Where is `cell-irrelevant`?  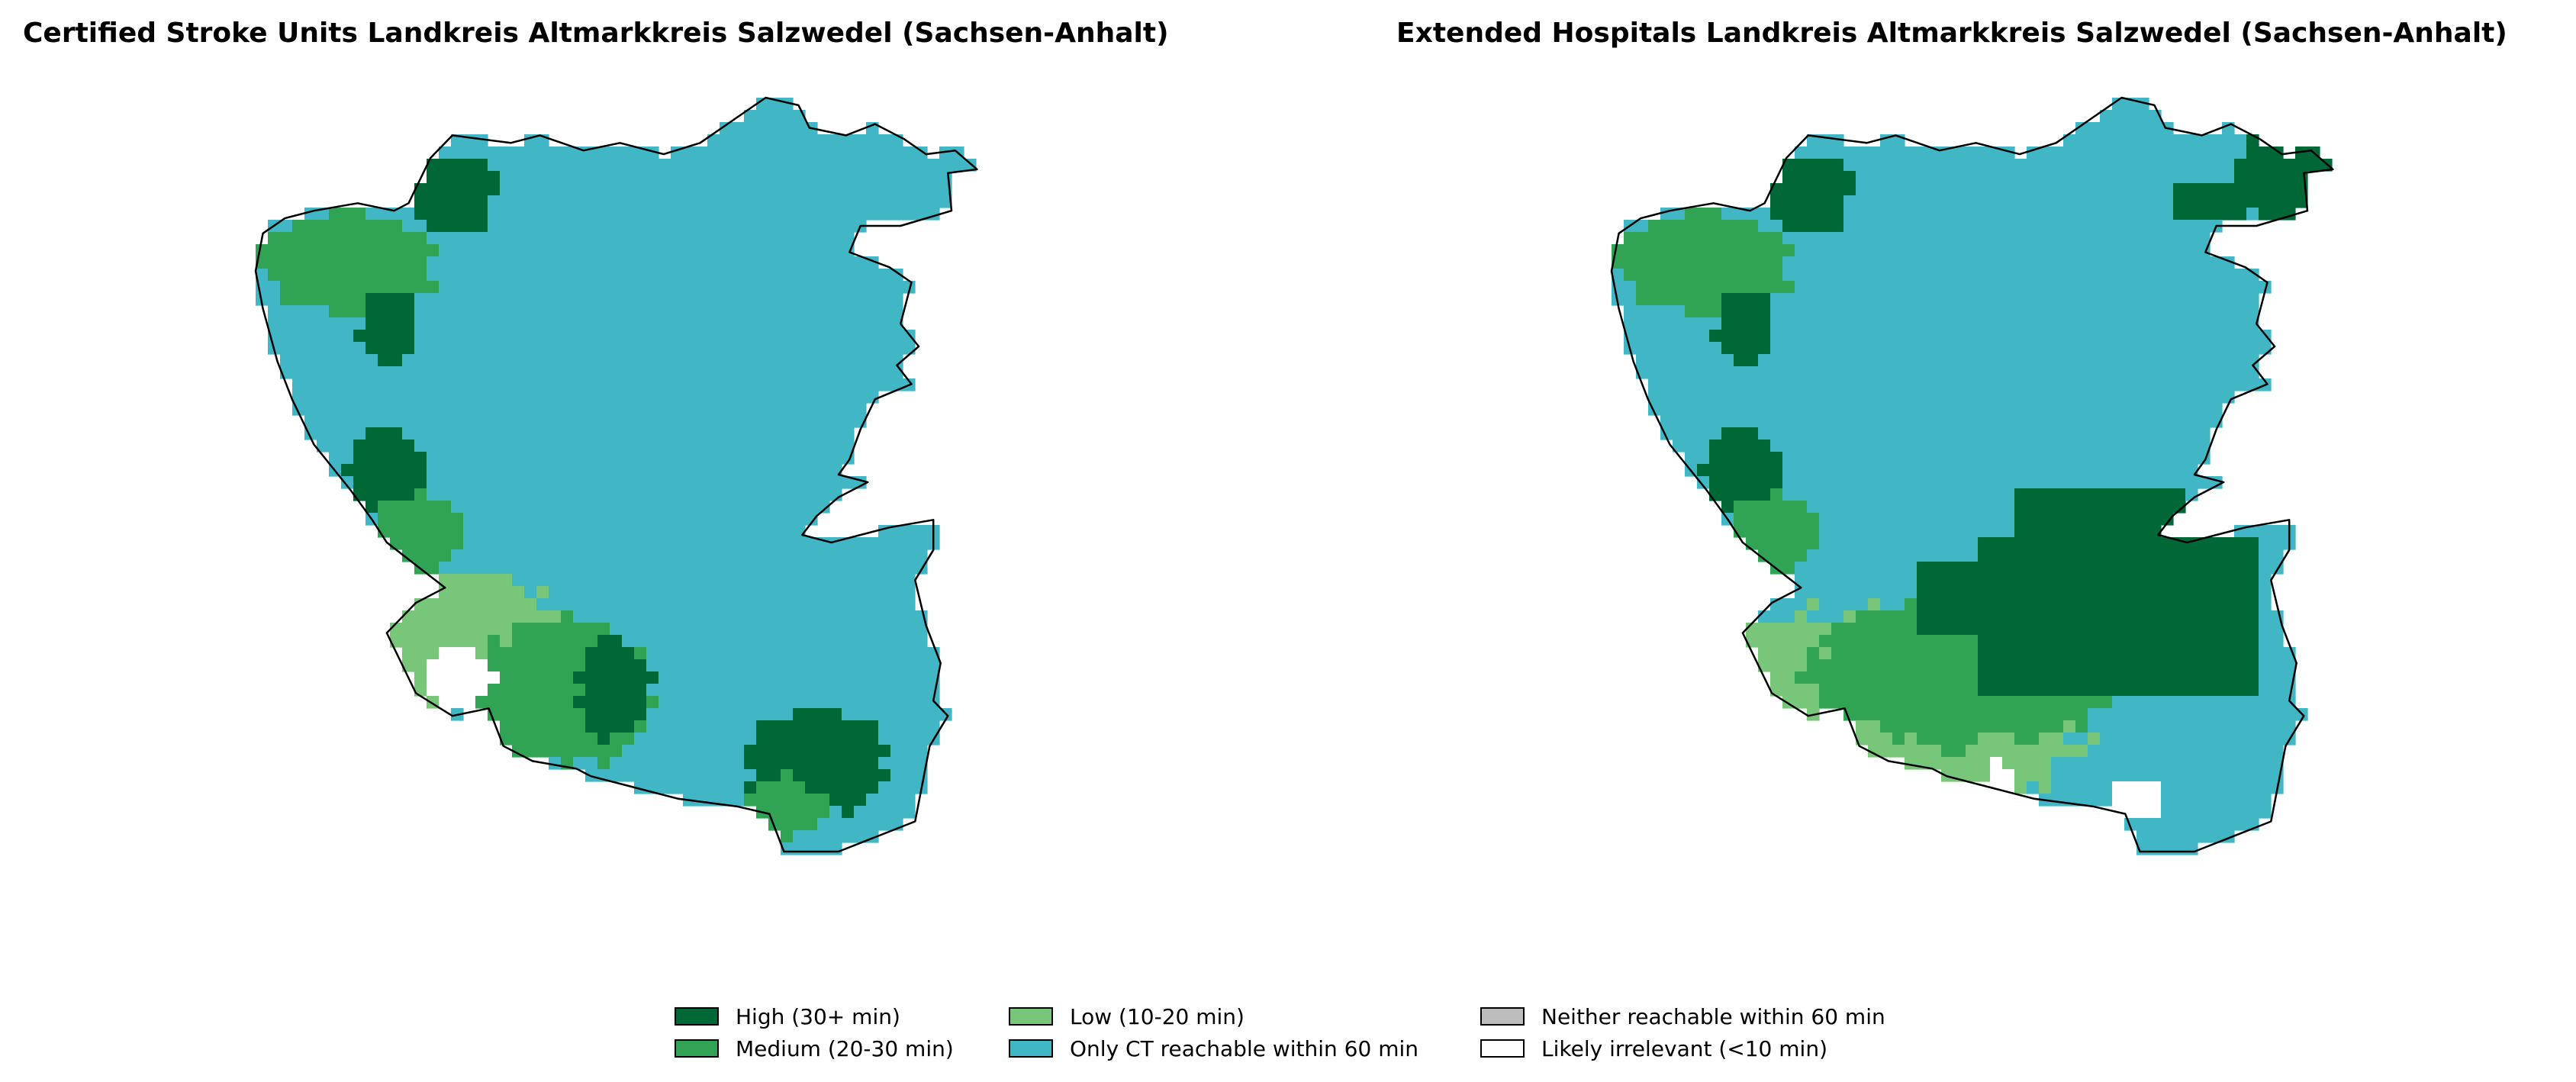 cell-irrelevant is located at coordinates (433, 677).